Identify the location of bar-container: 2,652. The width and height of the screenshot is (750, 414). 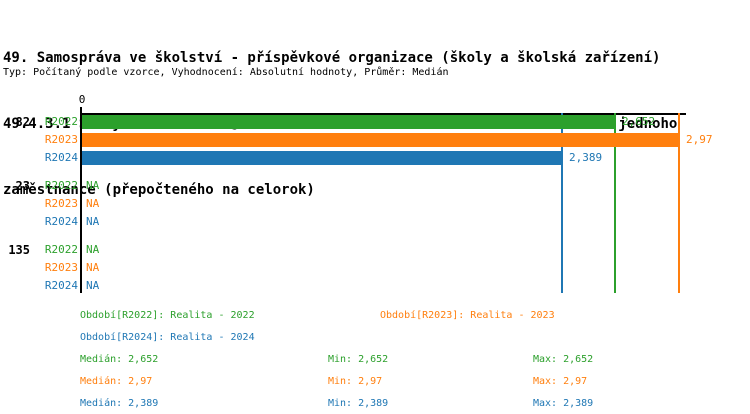
(368, 122).